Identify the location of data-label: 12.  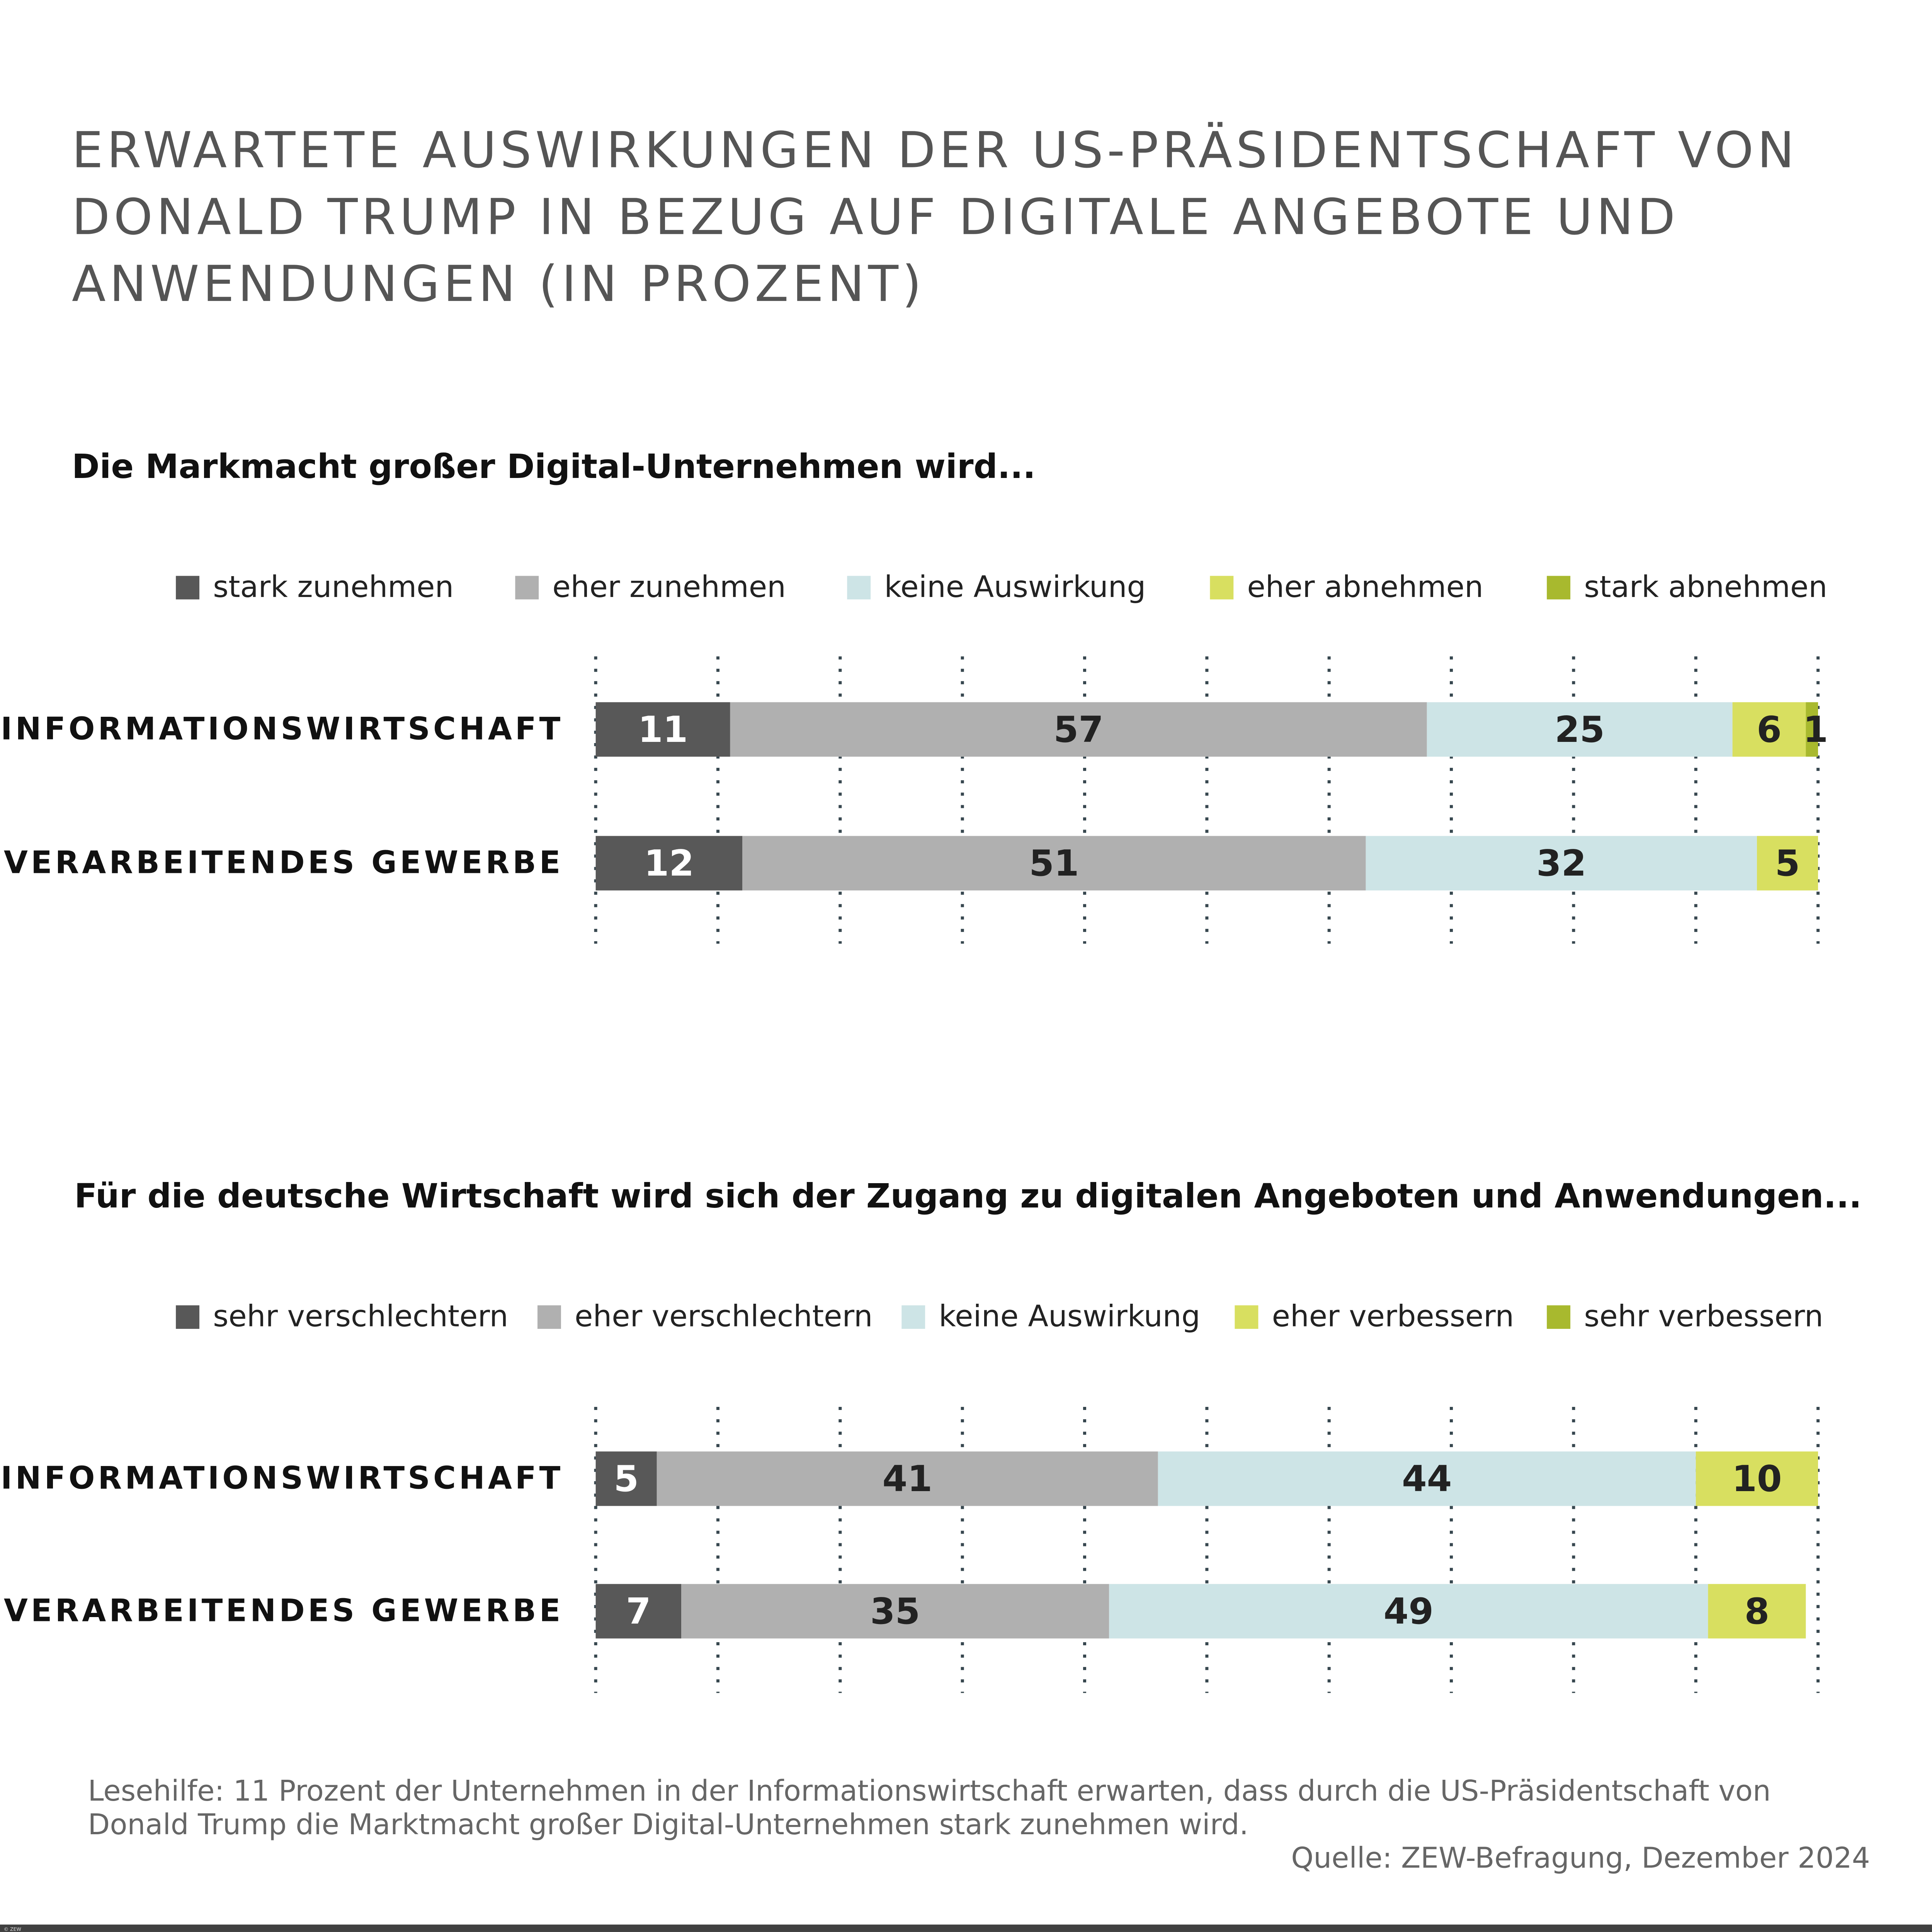
(669, 863).